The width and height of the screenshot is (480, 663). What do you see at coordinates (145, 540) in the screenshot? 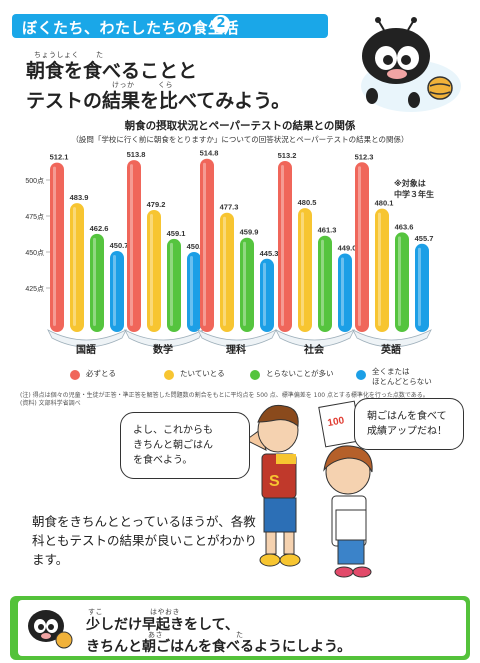
I see `body-paragraph: 朝食をきちんととっているほうが、各教科ともテストの結果が良いことがわかります。` at bounding box center [145, 540].